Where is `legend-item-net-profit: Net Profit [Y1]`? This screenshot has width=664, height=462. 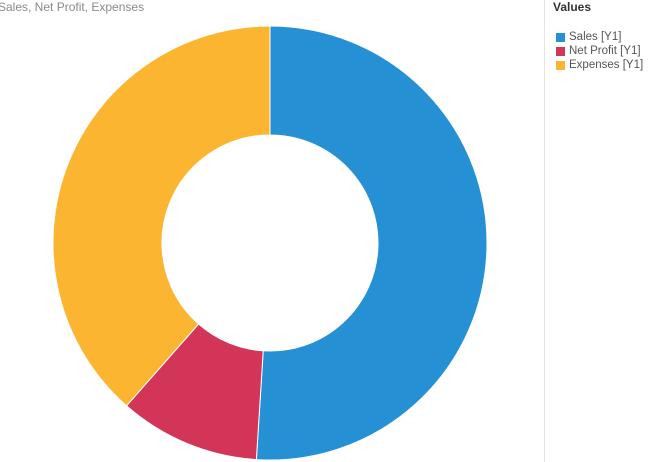
legend-item-net-profit: Net Profit [Y1] is located at coordinates (599, 51).